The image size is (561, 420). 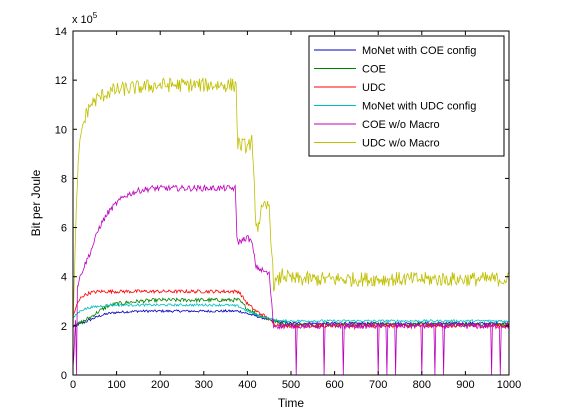 I want to click on x-tick-label: 300, so click(x=204, y=385).